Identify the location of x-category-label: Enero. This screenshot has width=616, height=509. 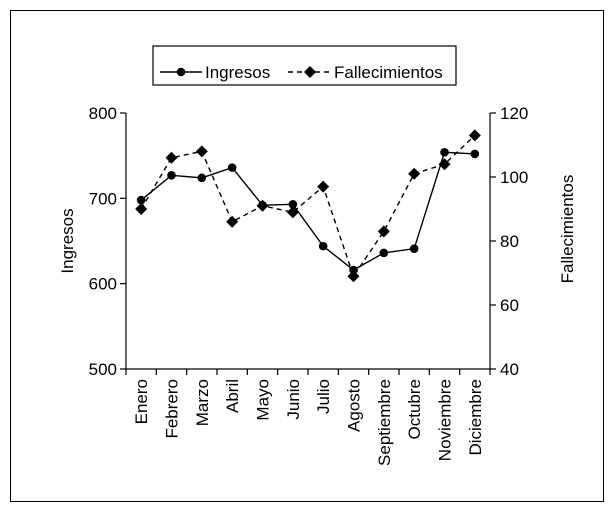
(141, 401).